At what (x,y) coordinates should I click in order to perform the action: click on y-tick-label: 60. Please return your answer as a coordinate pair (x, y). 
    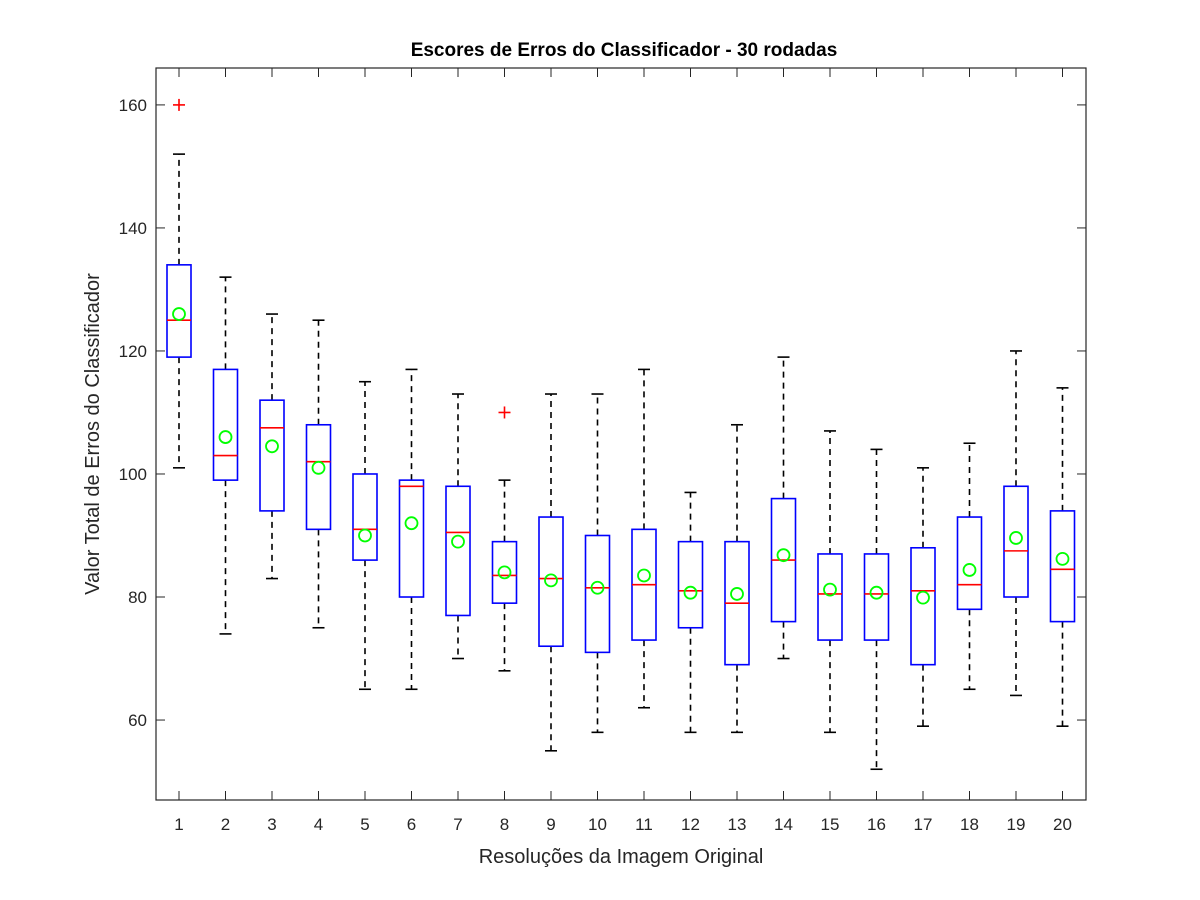
    Looking at the image, I should click on (137, 720).